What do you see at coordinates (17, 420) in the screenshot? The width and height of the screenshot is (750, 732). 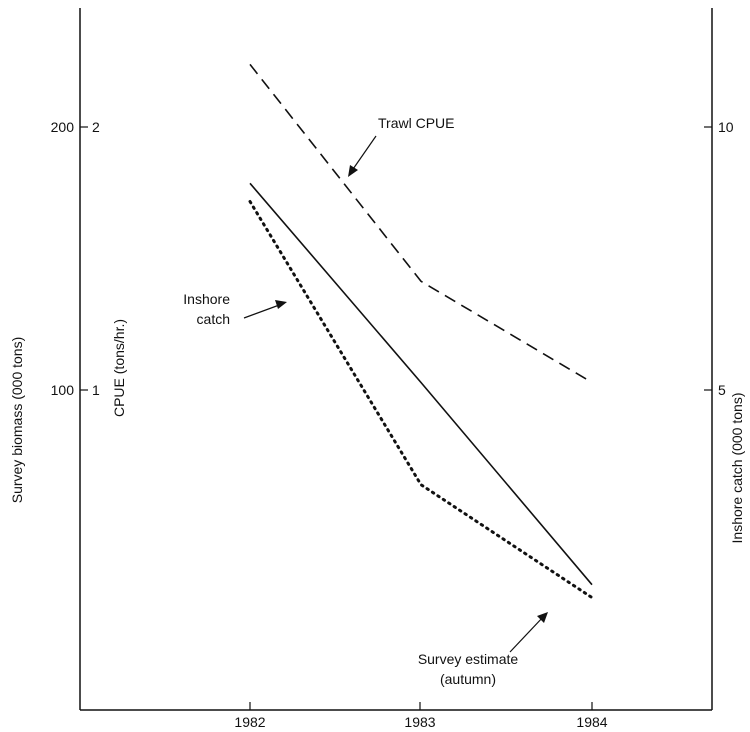 I see `left-outer-axis-title: Survey biomass (000 tons)` at bounding box center [17, 420].